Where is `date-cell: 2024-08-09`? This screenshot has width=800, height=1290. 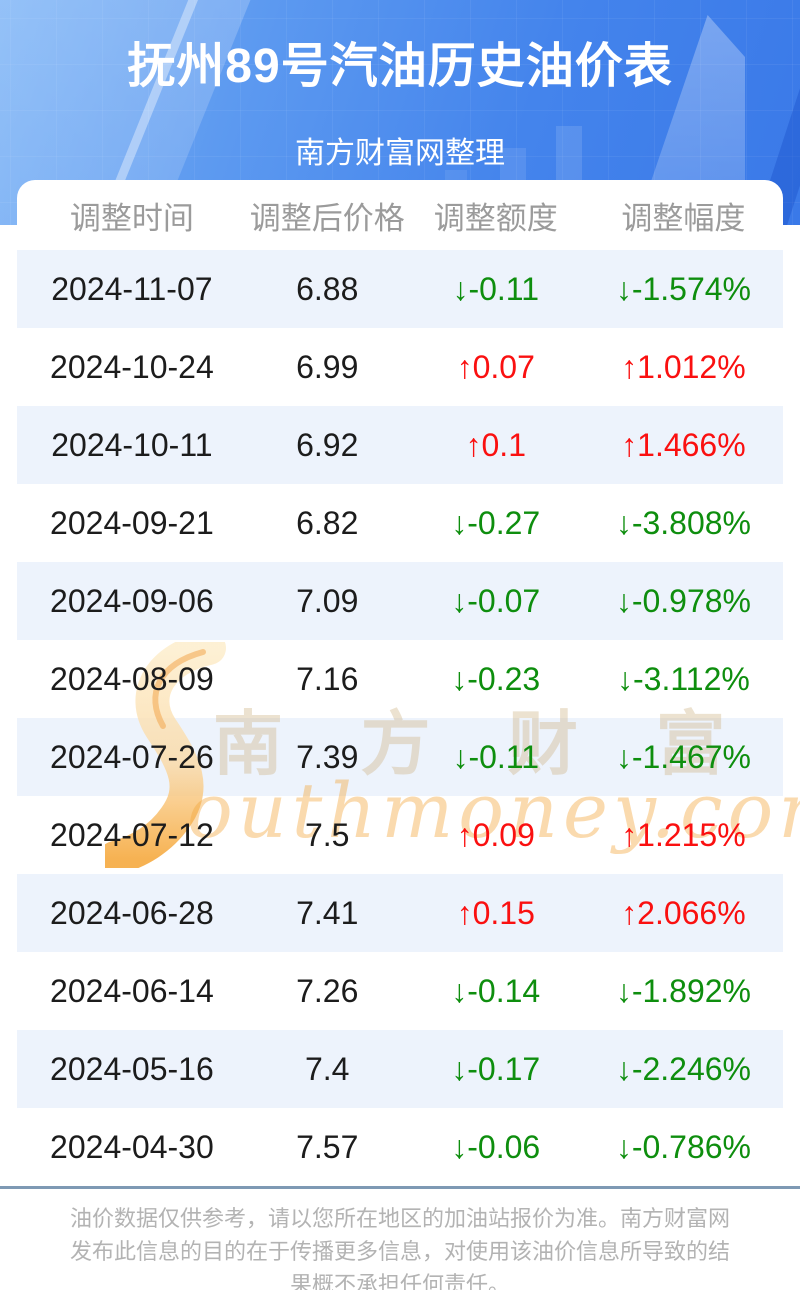 date-cell: 2024-08-09 is located at coordinates (132, 678).